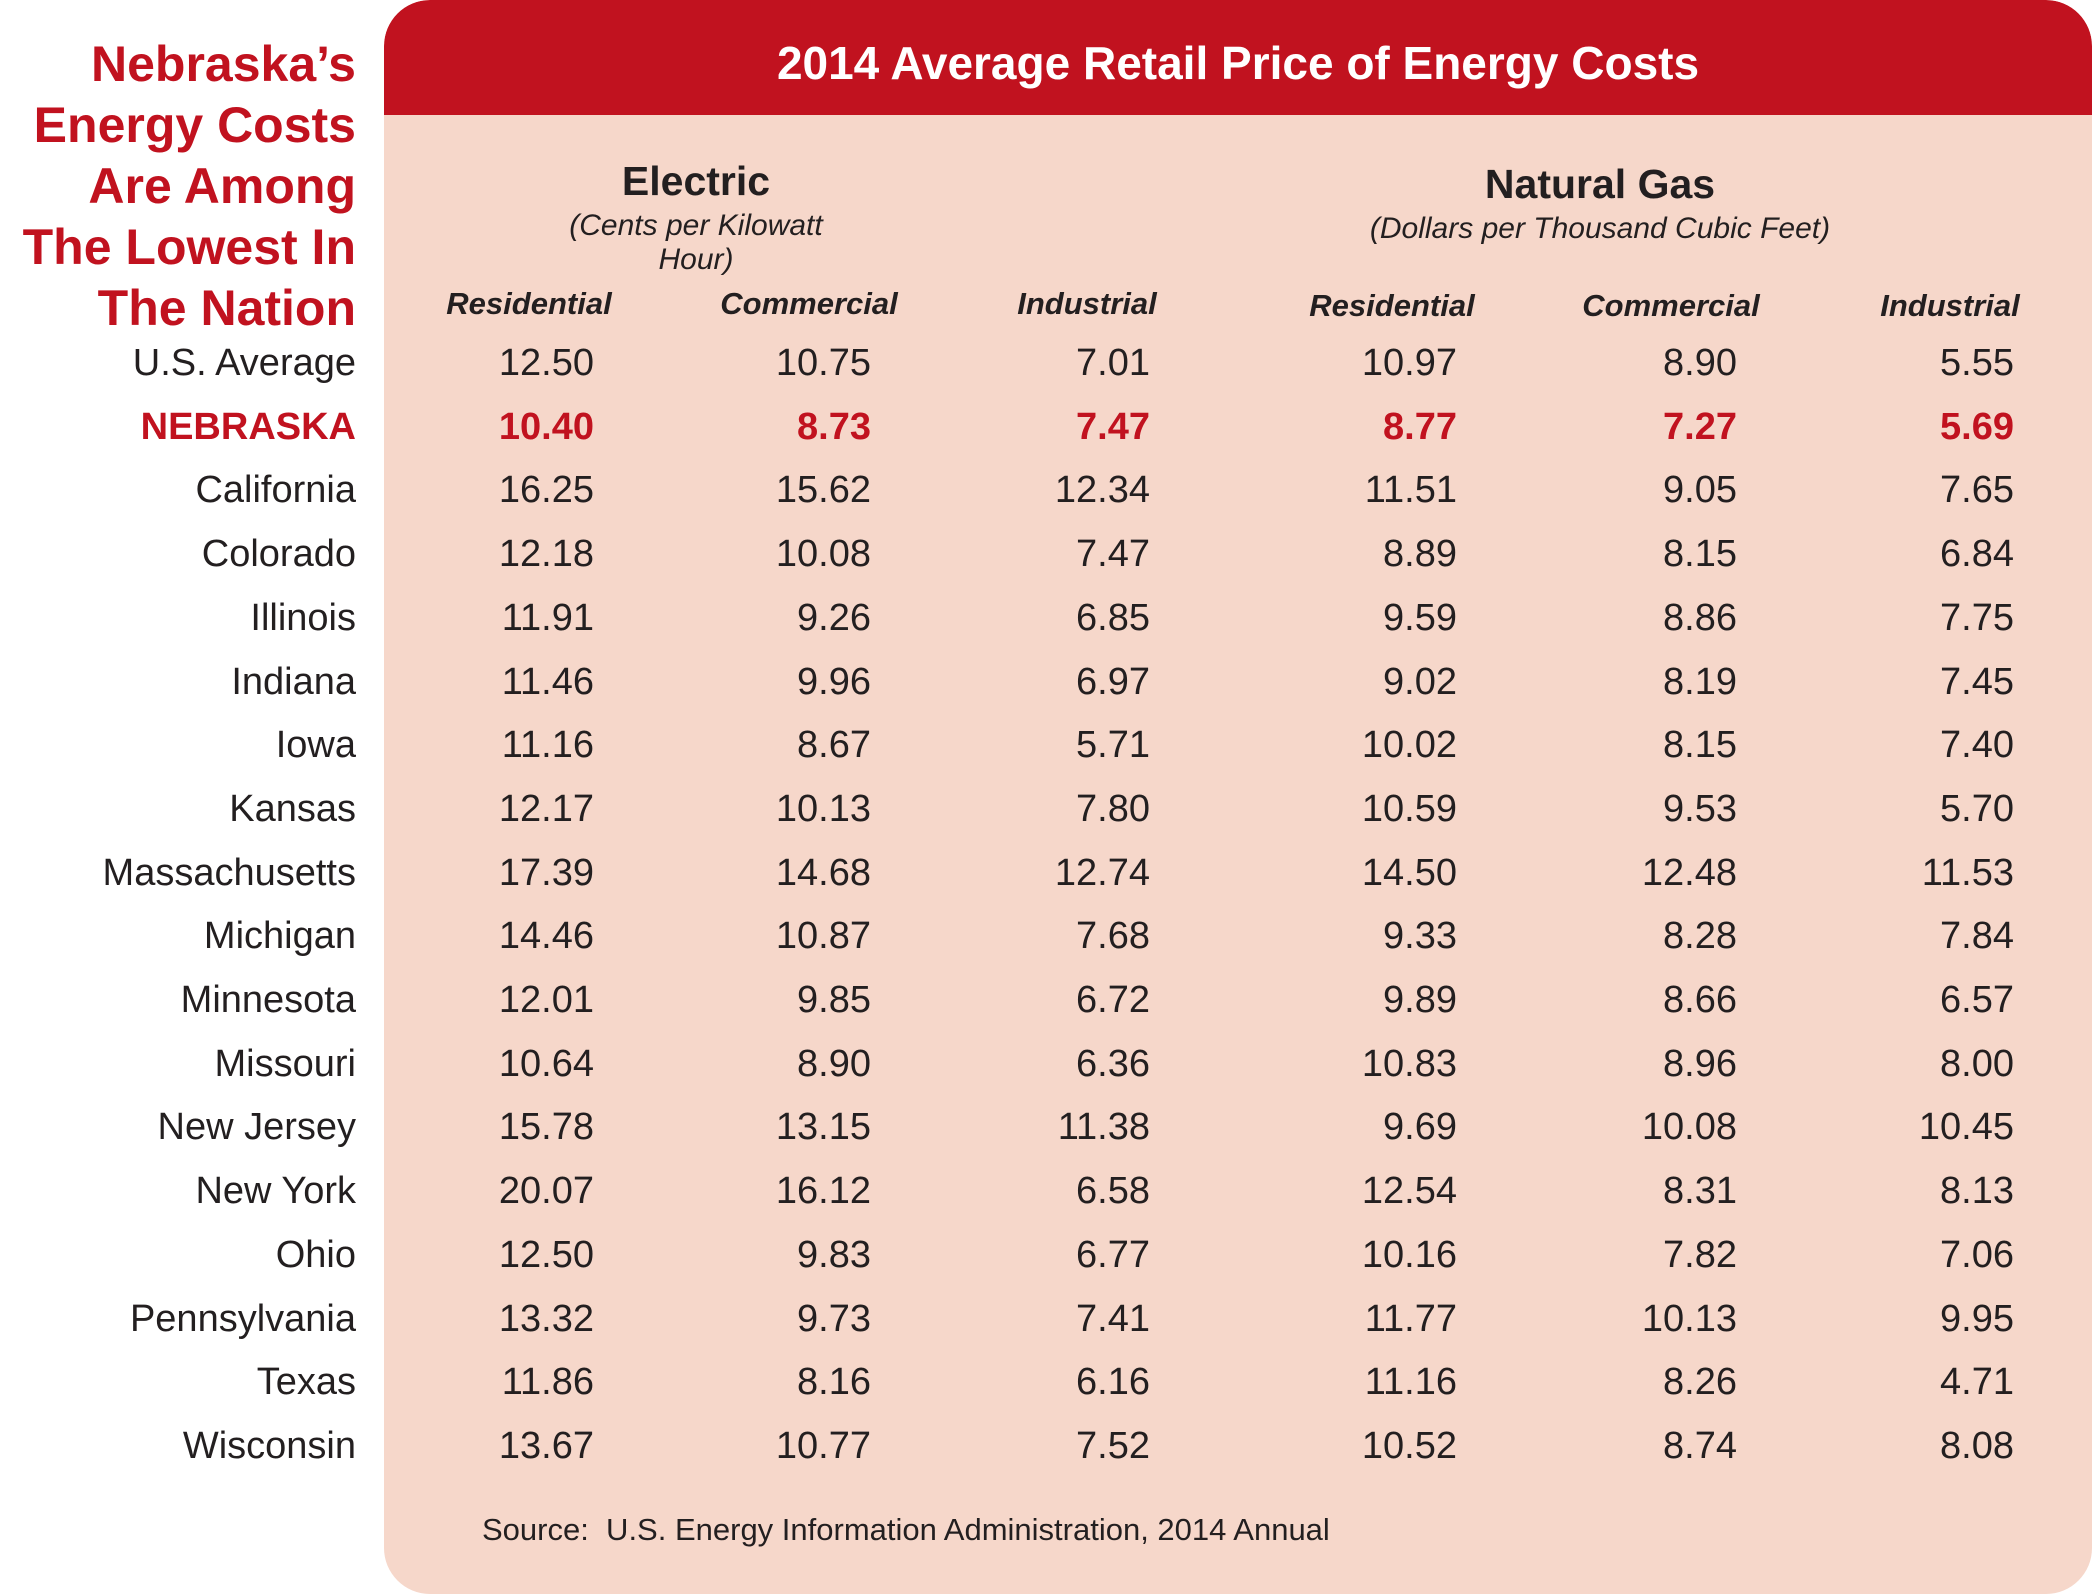 The height and width of the screenshot is (1595, 2092). I want to click on row-label: New York, so click(275, 1191).